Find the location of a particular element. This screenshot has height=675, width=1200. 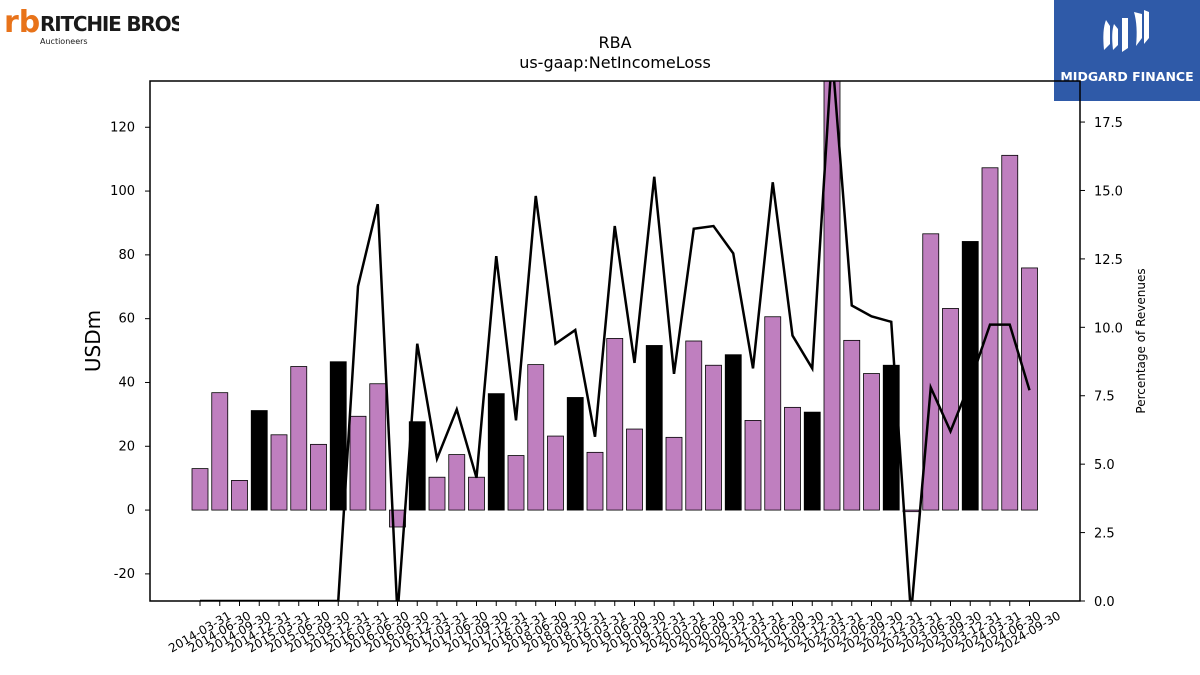

y-tick-label-40: 40 is located at coordinates (126, 382).